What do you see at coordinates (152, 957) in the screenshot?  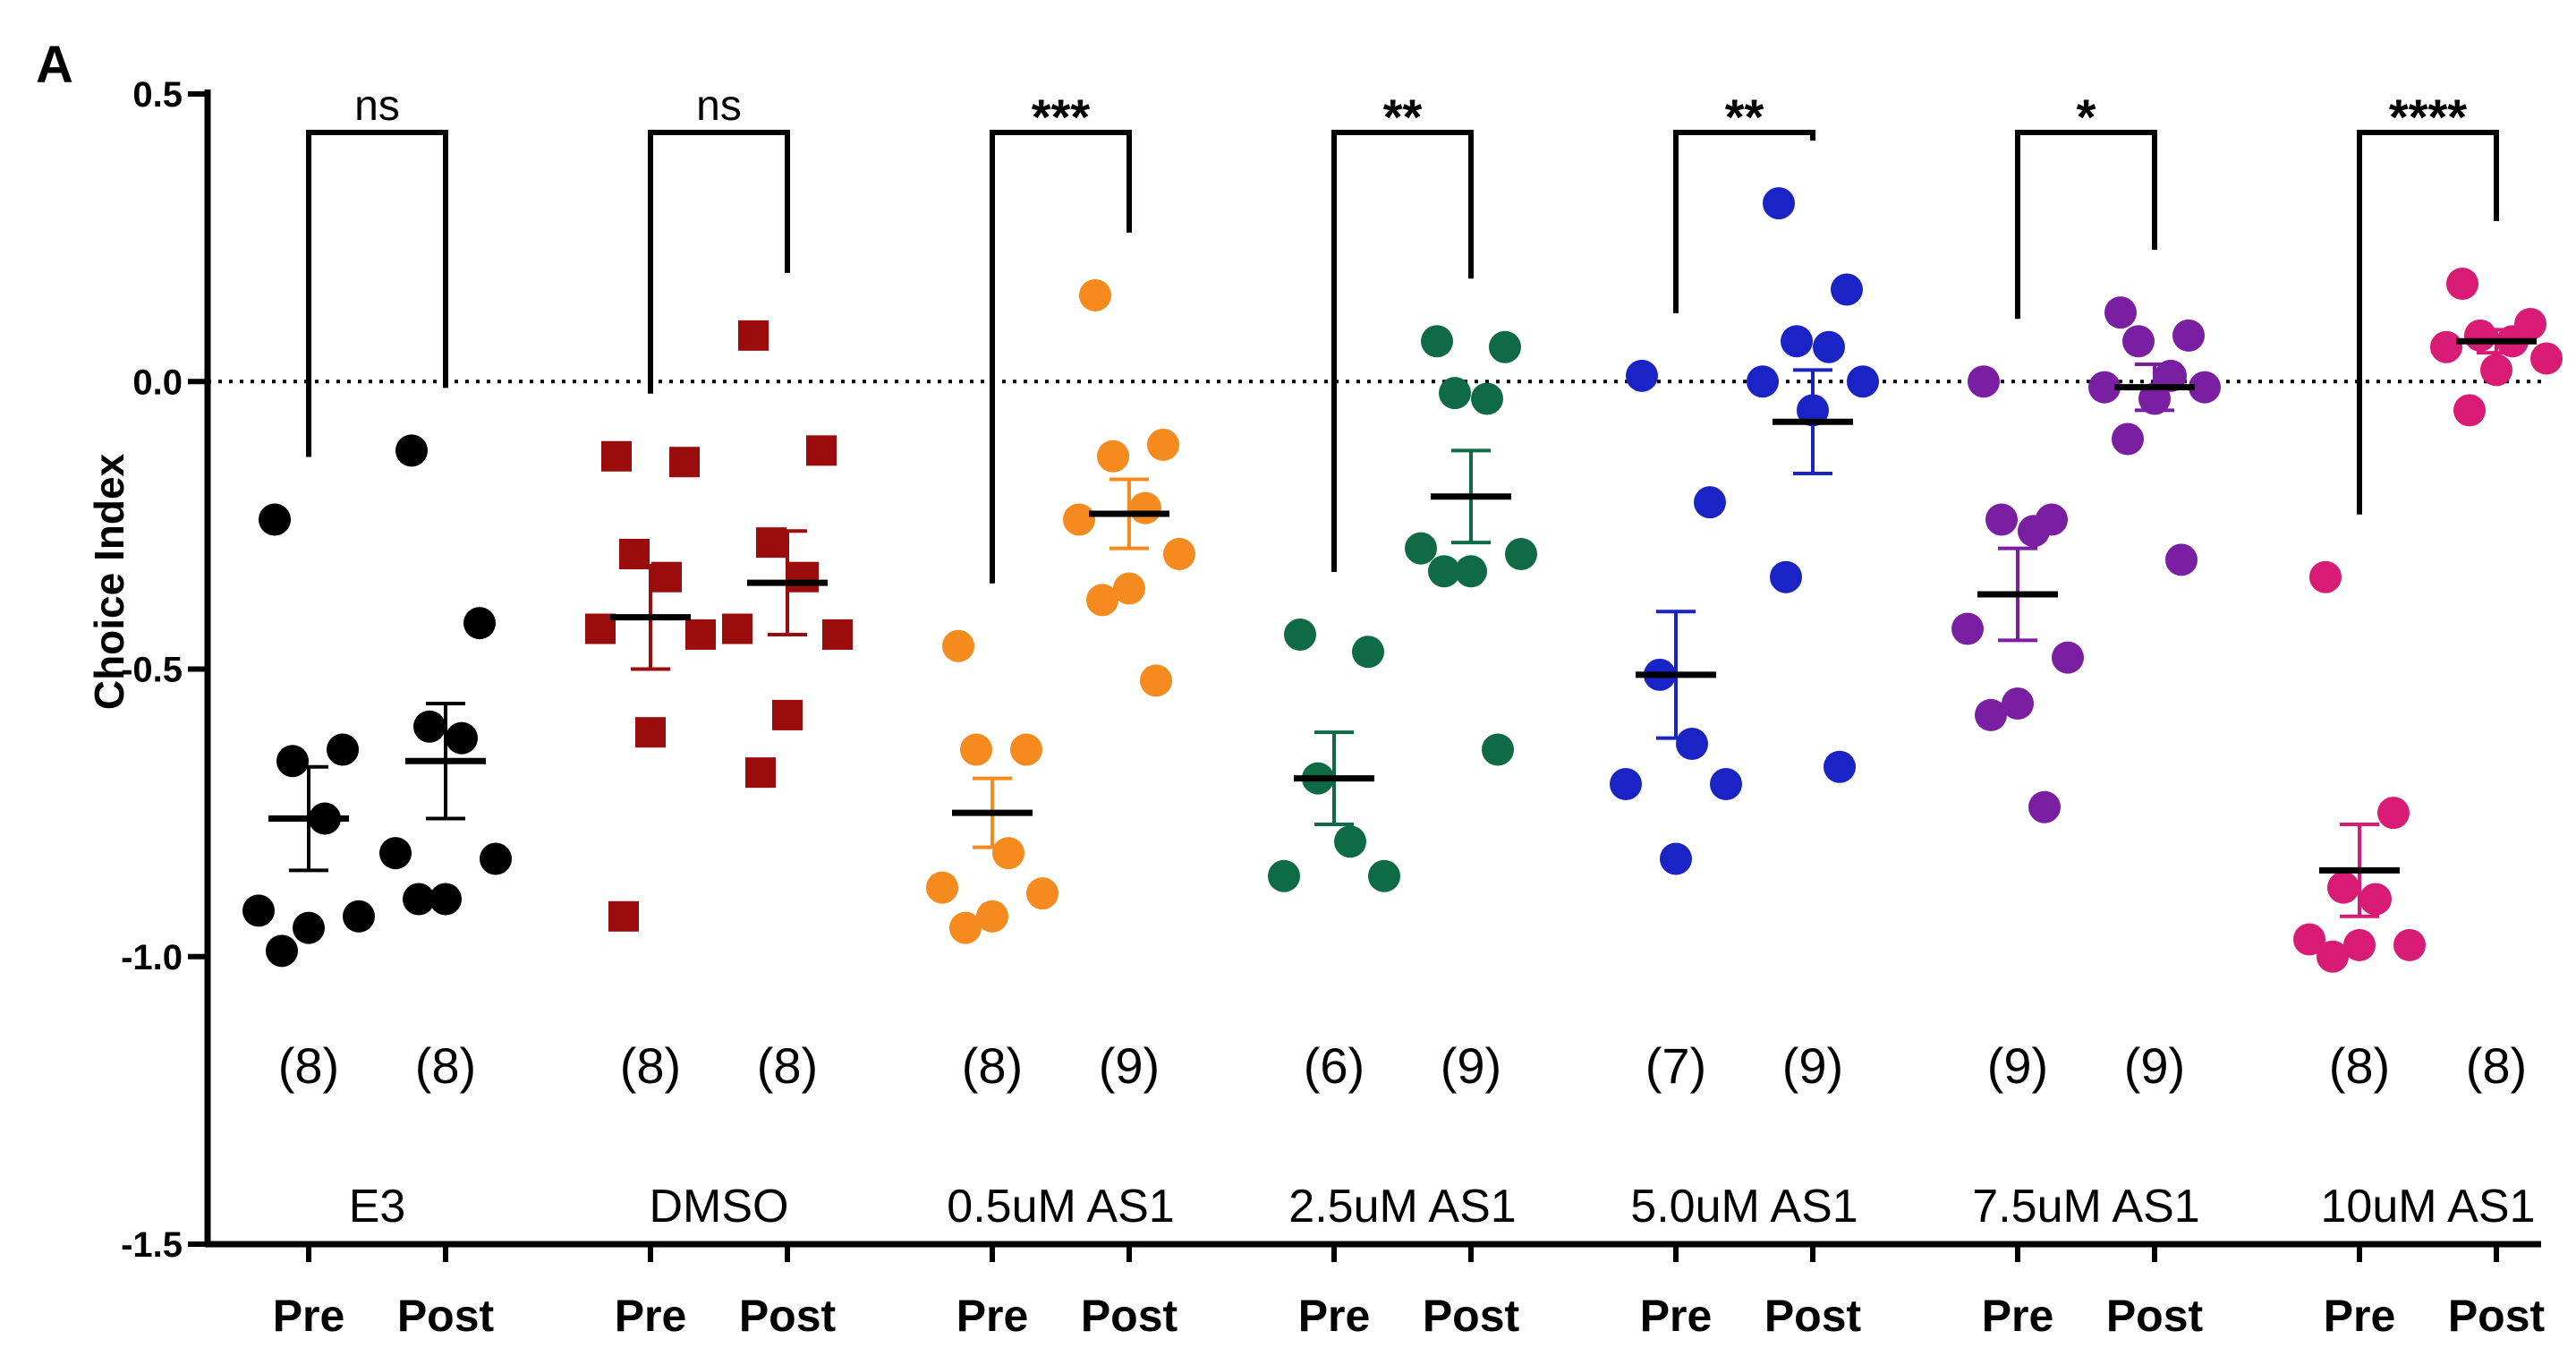 I see `y-tick-label: -1.0` at bounding box center [152, 957].